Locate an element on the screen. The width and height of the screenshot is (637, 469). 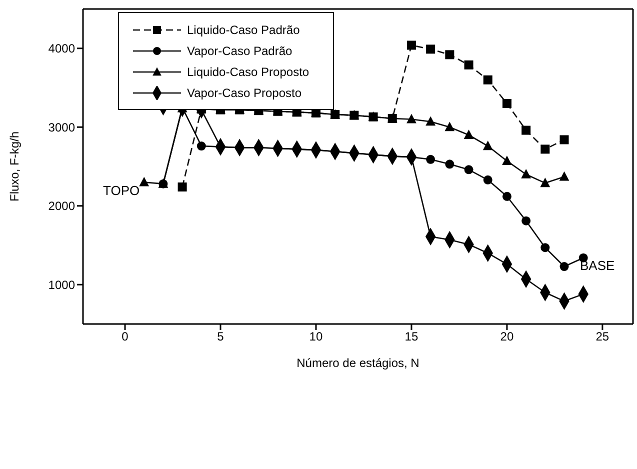
x-tick-label: 5 is located at coordinates (220, 337).